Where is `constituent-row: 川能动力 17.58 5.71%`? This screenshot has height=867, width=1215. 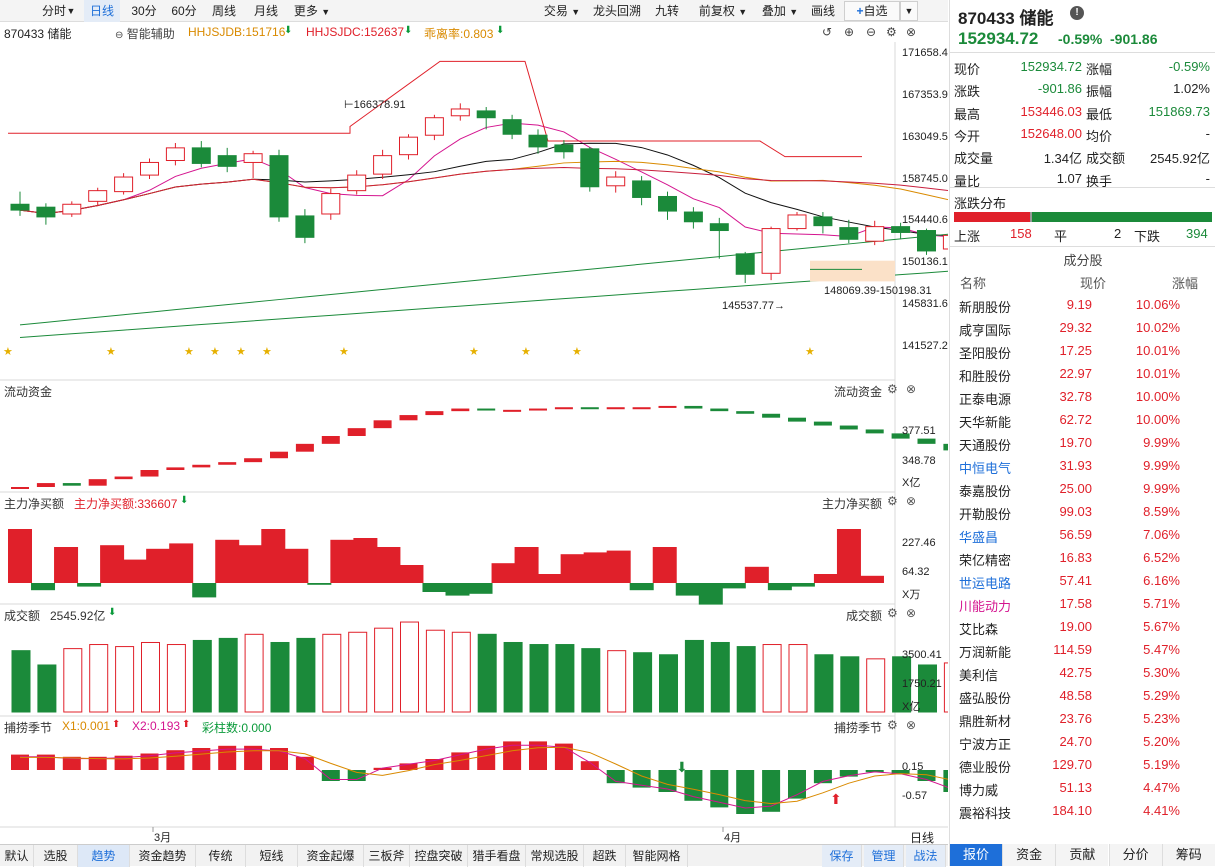 constituent-row: 川能动力 17.58 5.71% is located at coordinates (1082, 604).